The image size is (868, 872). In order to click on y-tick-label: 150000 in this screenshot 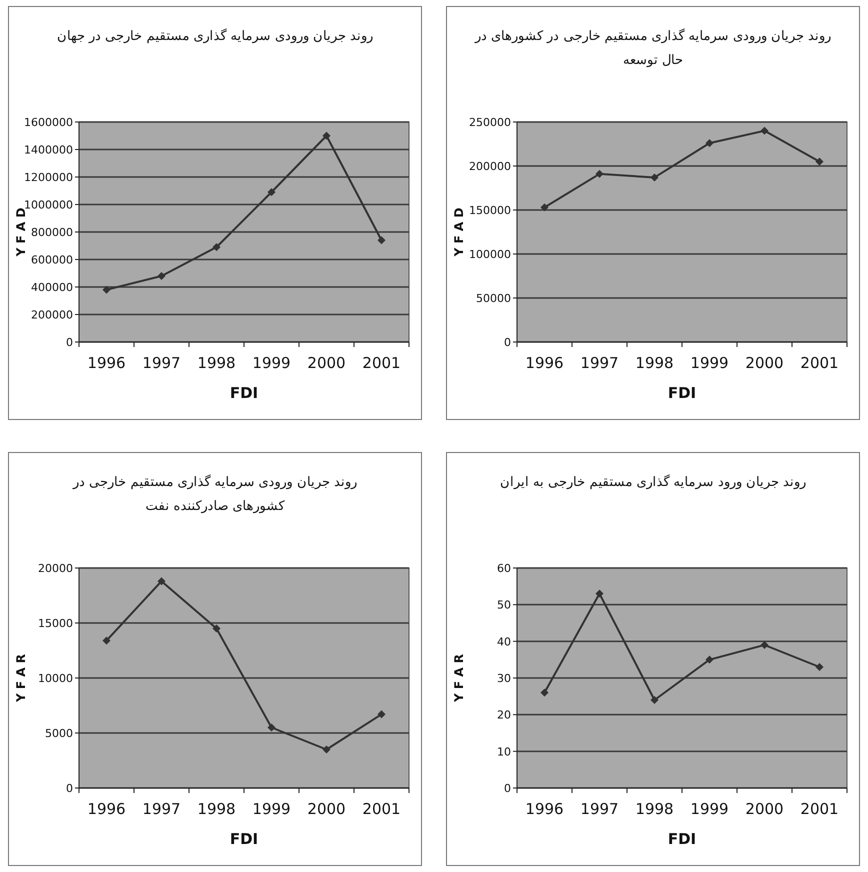, I will do `click(490, 210)`.